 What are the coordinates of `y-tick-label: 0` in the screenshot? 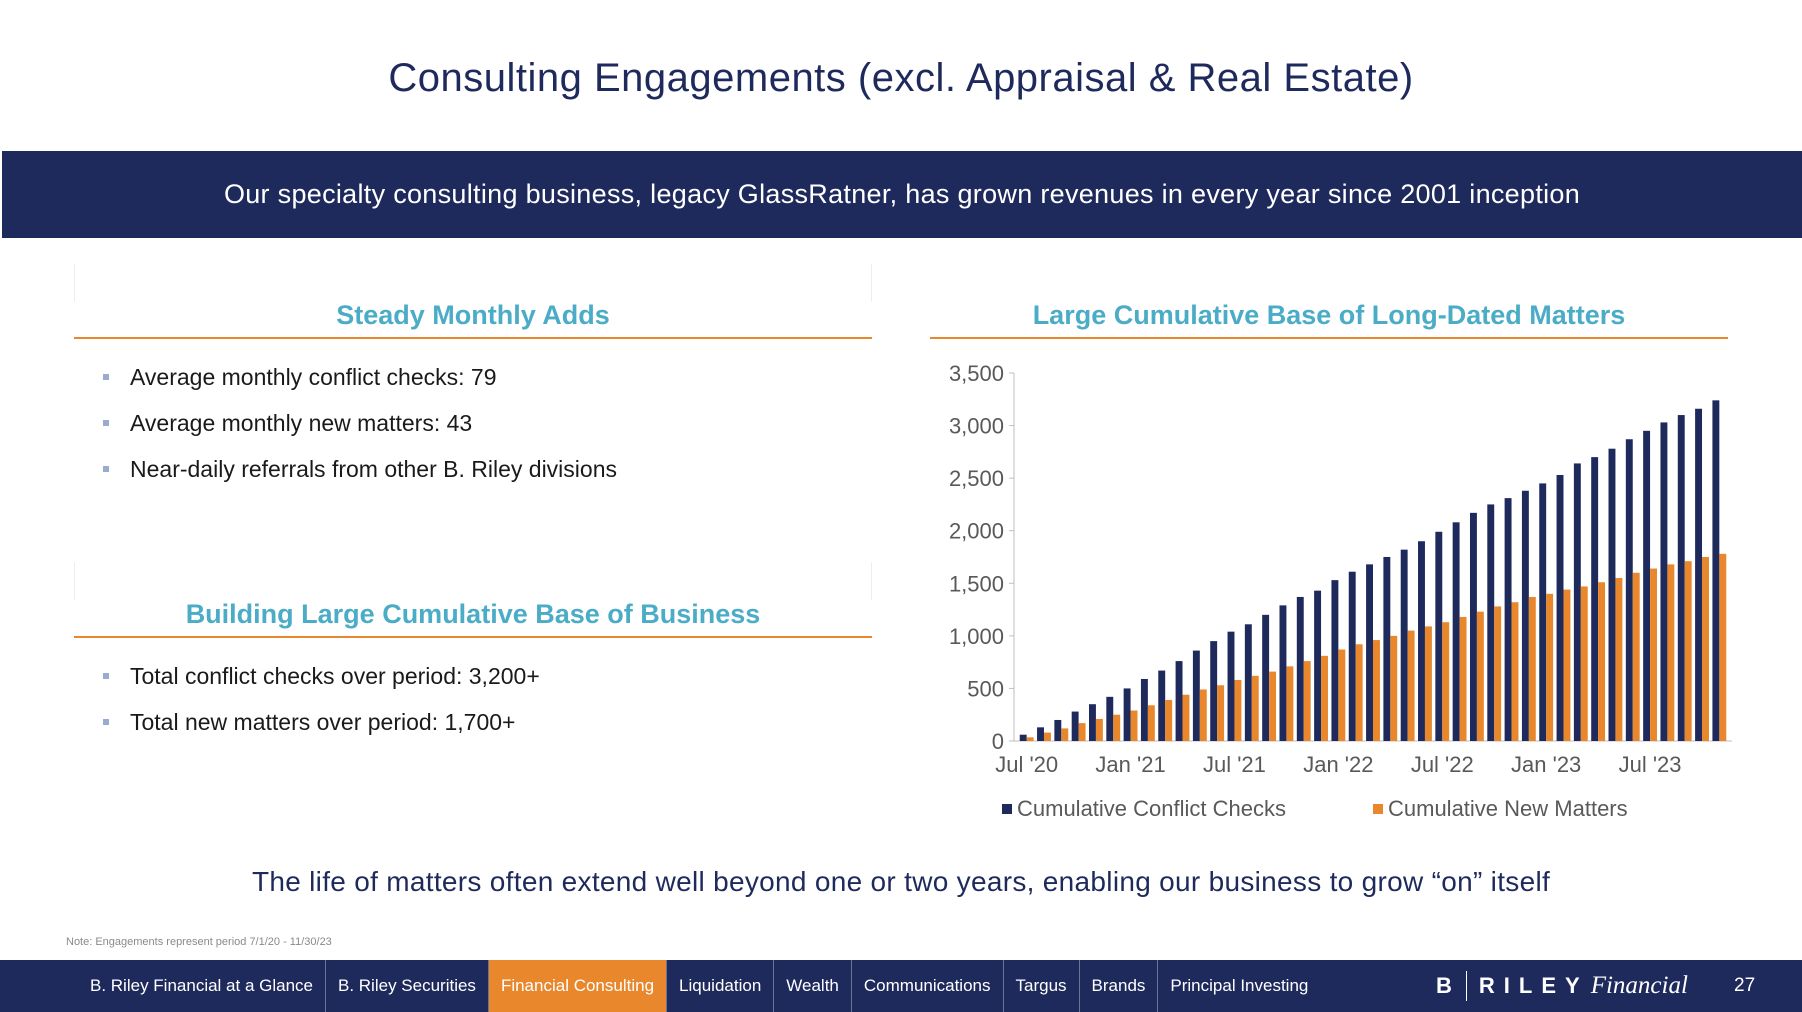 It's located at (998, 741).